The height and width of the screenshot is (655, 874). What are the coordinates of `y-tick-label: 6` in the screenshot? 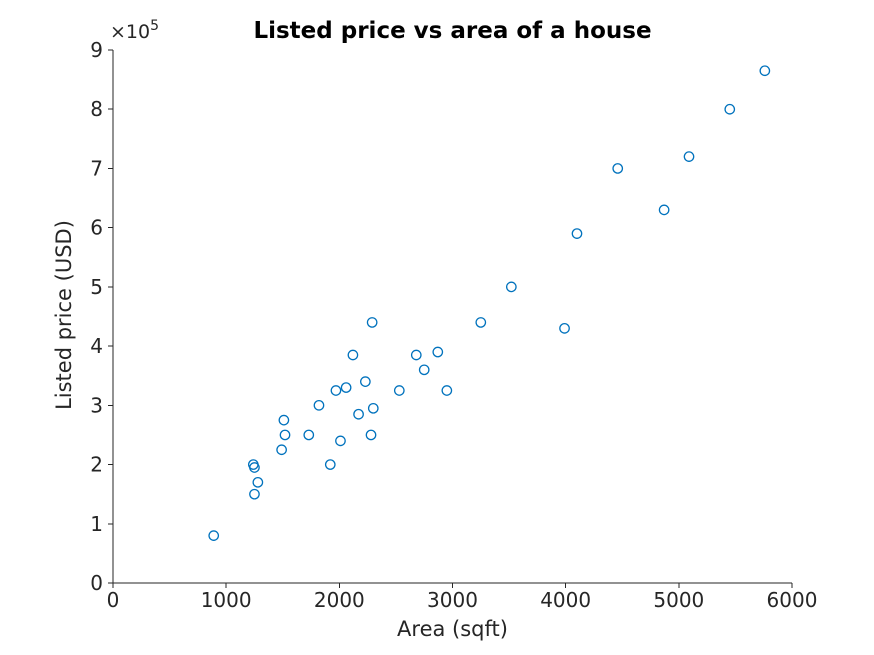 It's located at (96, 228).